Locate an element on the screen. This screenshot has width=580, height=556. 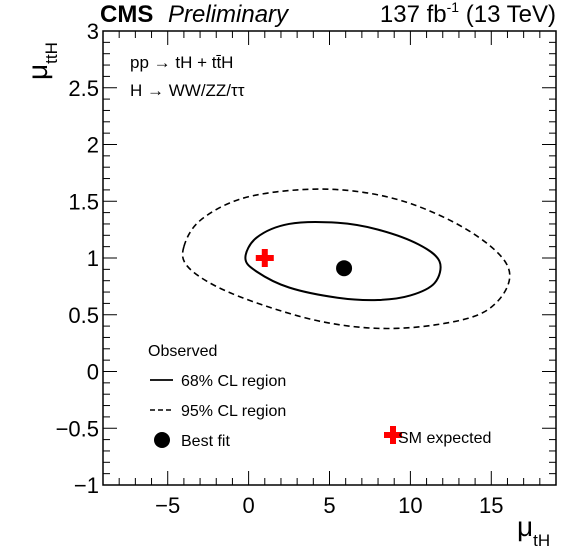
legend-sm-marker is located at coordinates (393, 435).